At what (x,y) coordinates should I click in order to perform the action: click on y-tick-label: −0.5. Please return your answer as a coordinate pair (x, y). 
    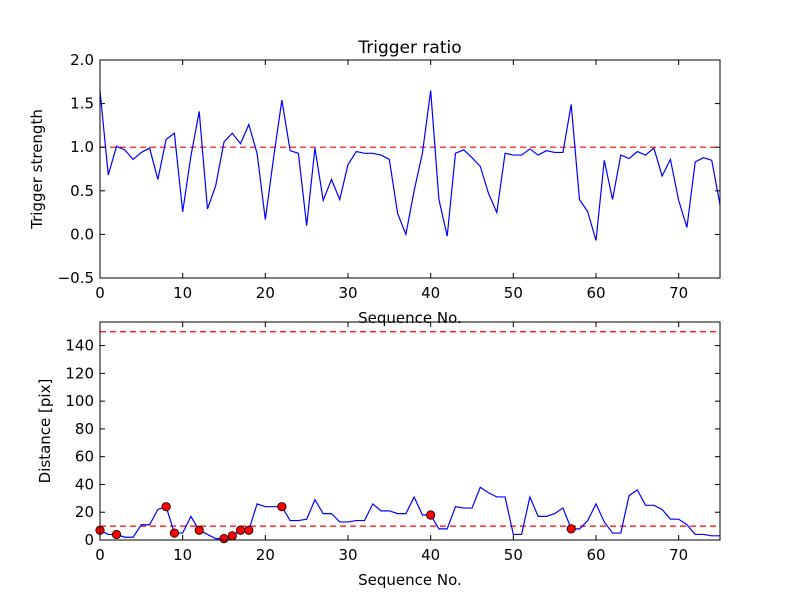
    Looking at the image, I should click on (76, 278).